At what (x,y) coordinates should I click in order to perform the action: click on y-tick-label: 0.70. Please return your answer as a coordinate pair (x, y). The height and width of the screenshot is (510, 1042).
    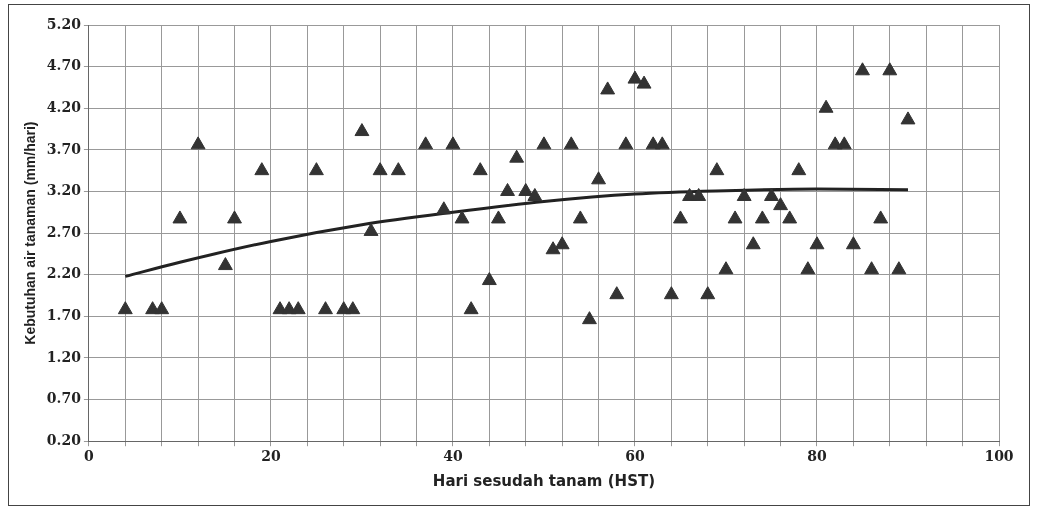
    Looking at the image, I should click on (64, 398).